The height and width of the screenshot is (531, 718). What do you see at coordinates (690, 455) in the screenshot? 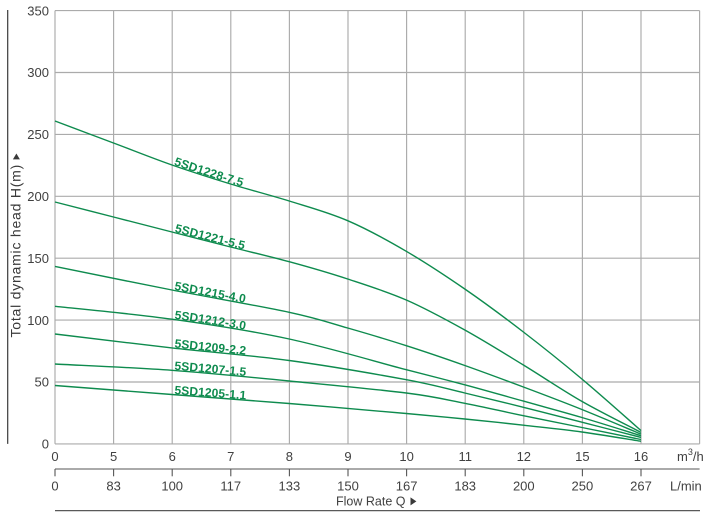
I see `svg-text: m3/h` at bounding box center [690, 455].